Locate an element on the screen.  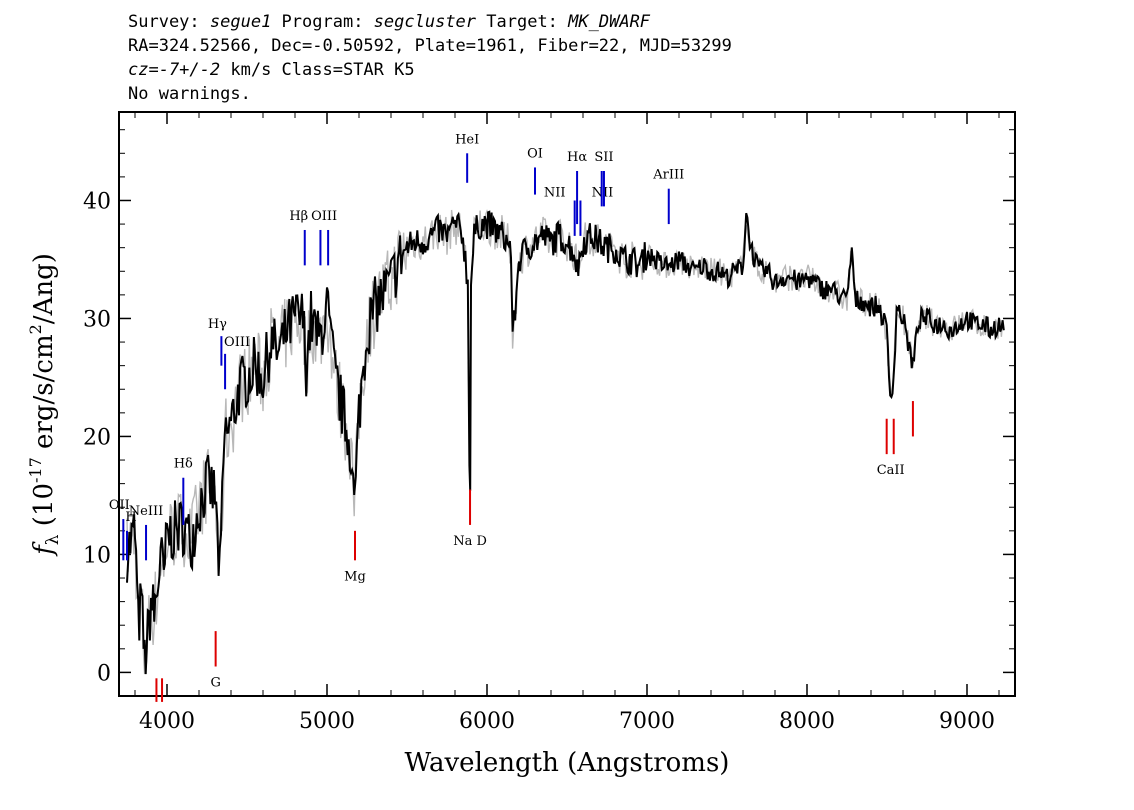
absorption-line-label: Mg is located at coordinates (355, 576).